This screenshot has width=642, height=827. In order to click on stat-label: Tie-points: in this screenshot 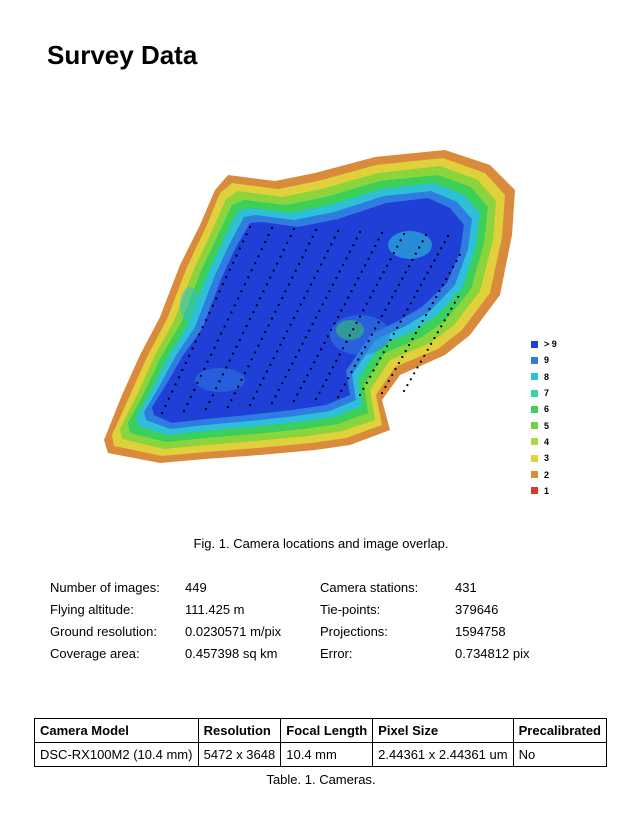, I will do `click(350, 609)`.